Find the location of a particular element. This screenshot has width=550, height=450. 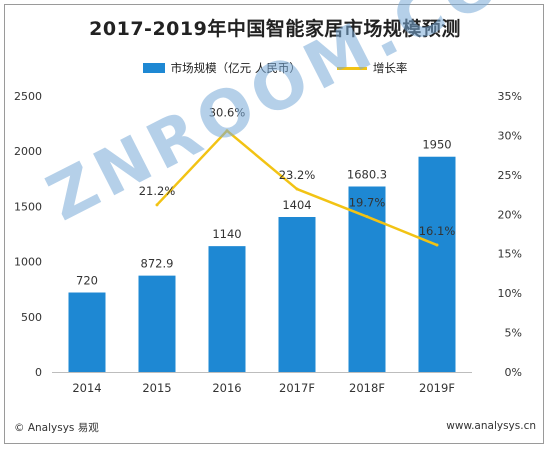

growth-rate-label: 21.2% is located at coordinates (157, 191).